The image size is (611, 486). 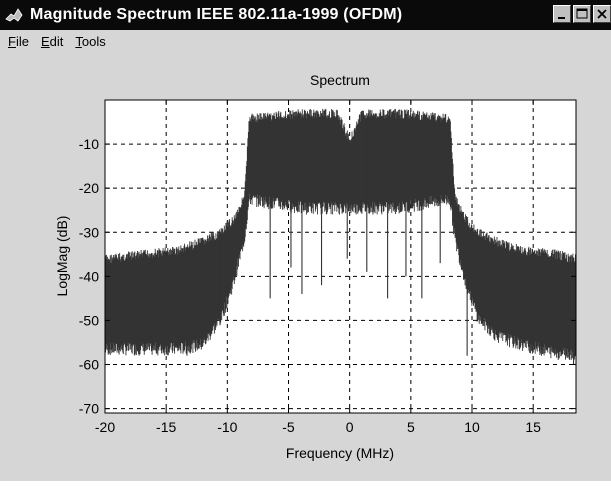 I want to click on y-tick-label: -60, so click(x=89, y=365).